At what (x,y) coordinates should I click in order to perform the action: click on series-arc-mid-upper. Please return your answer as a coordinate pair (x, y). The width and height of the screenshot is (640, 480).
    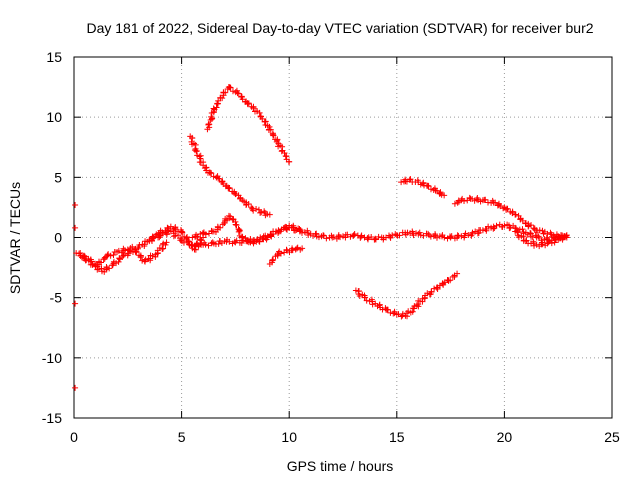
    Looking at the image, I should click on (423, 187).